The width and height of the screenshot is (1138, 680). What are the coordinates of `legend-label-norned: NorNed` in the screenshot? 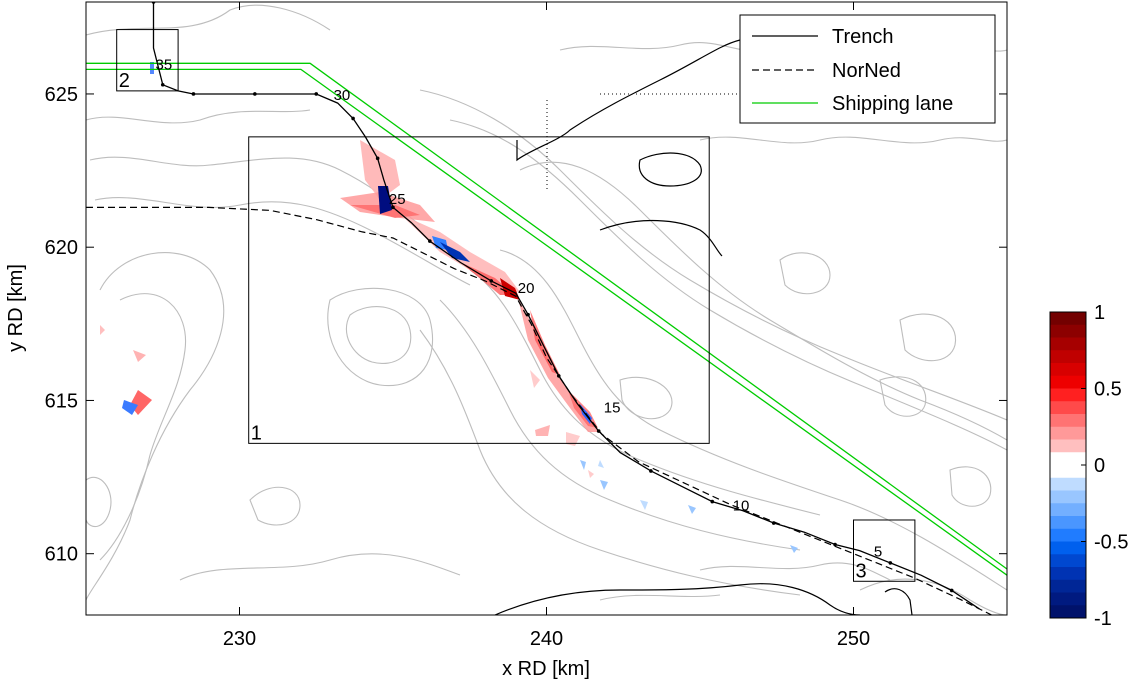 It's located at (866, 71).